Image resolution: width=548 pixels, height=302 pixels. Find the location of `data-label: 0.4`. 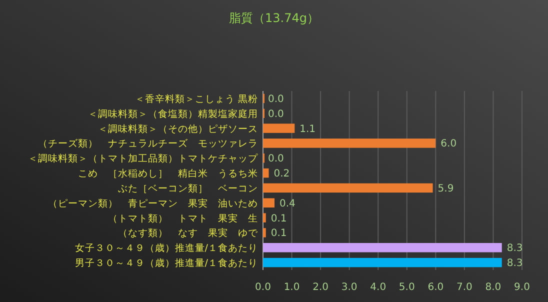

data-label: 0.4 is located at coordinates (288, 204).